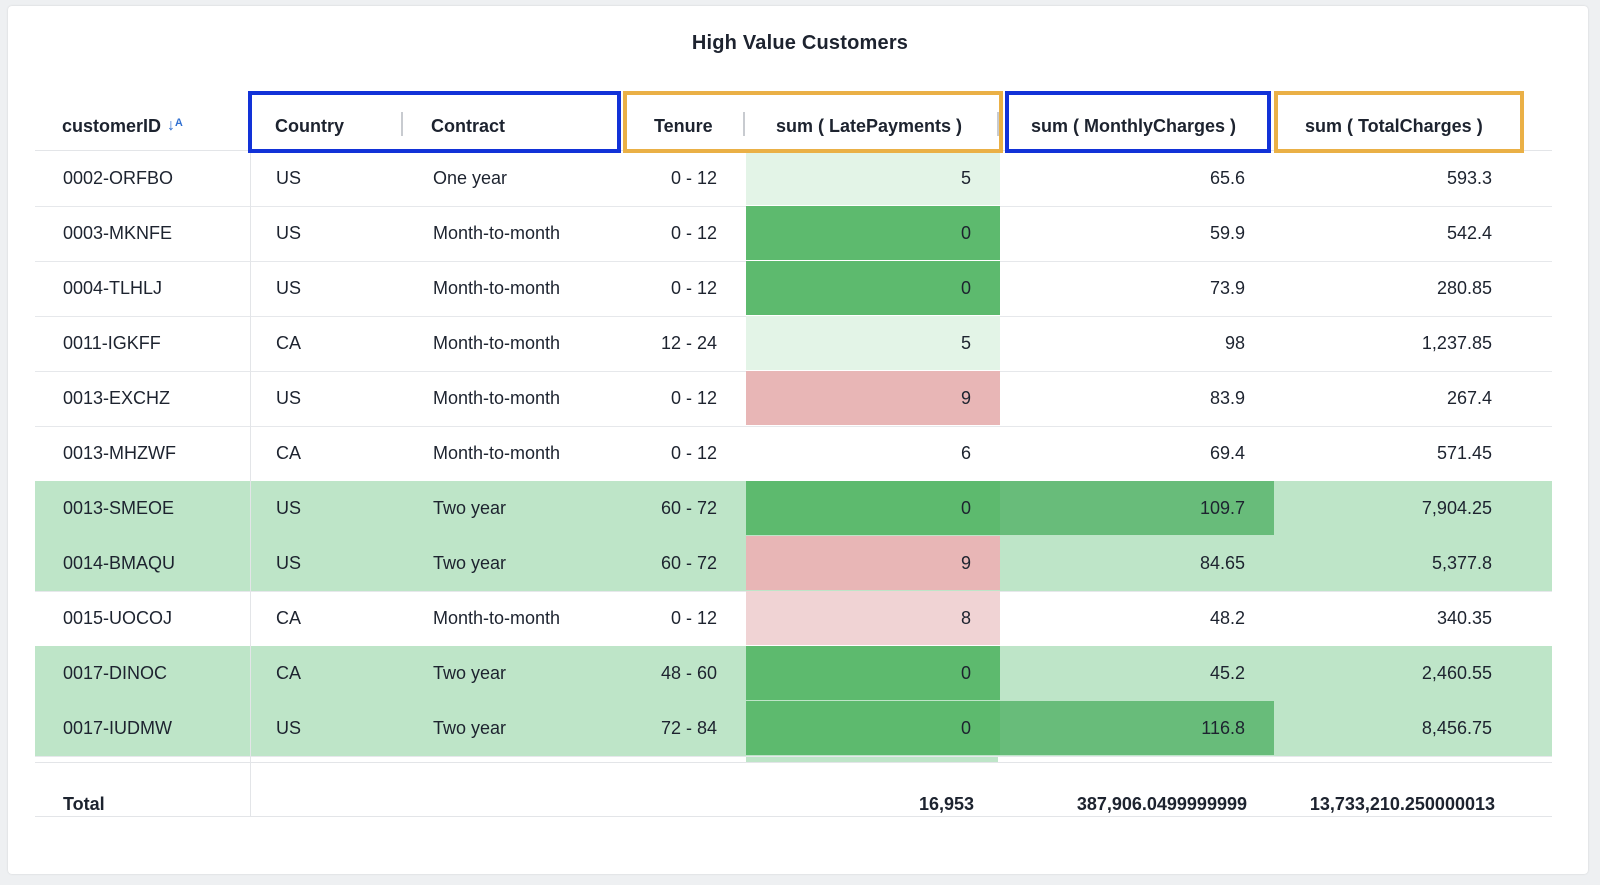 The image size is (1600, 885). I want to click on sort-az-icon: ↓ᴬ, so click(175, 125).